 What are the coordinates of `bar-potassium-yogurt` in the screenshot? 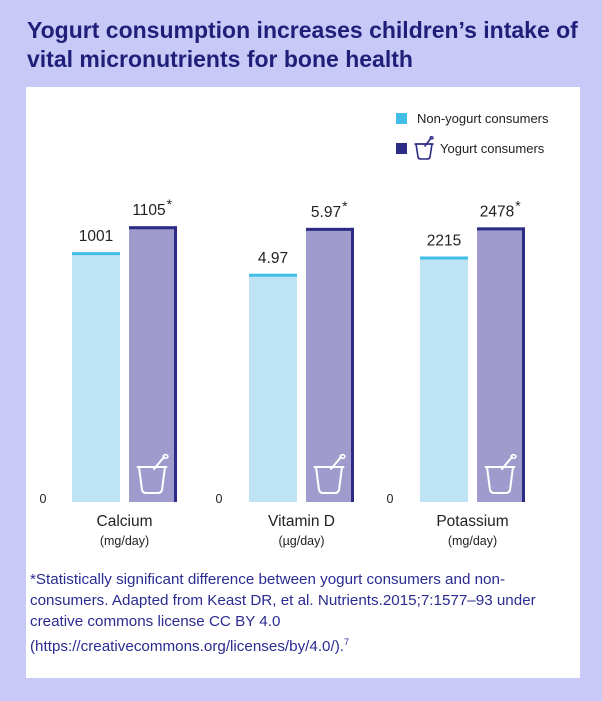 It's located at (501, 364).